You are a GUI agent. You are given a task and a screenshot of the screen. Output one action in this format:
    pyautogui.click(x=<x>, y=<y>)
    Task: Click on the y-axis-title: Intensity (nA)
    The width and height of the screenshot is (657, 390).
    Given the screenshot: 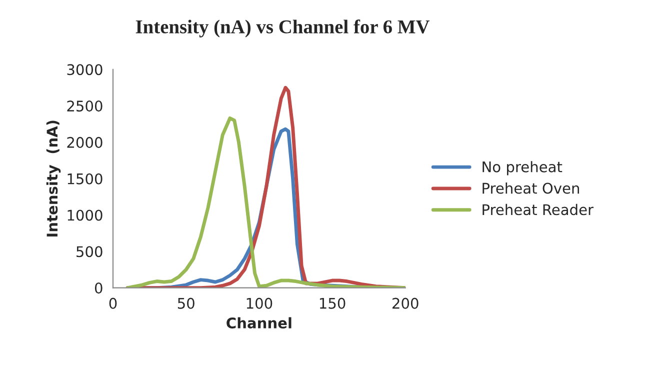 What is the action you would take?
    pyautogui.click(x=53, y=178)
    